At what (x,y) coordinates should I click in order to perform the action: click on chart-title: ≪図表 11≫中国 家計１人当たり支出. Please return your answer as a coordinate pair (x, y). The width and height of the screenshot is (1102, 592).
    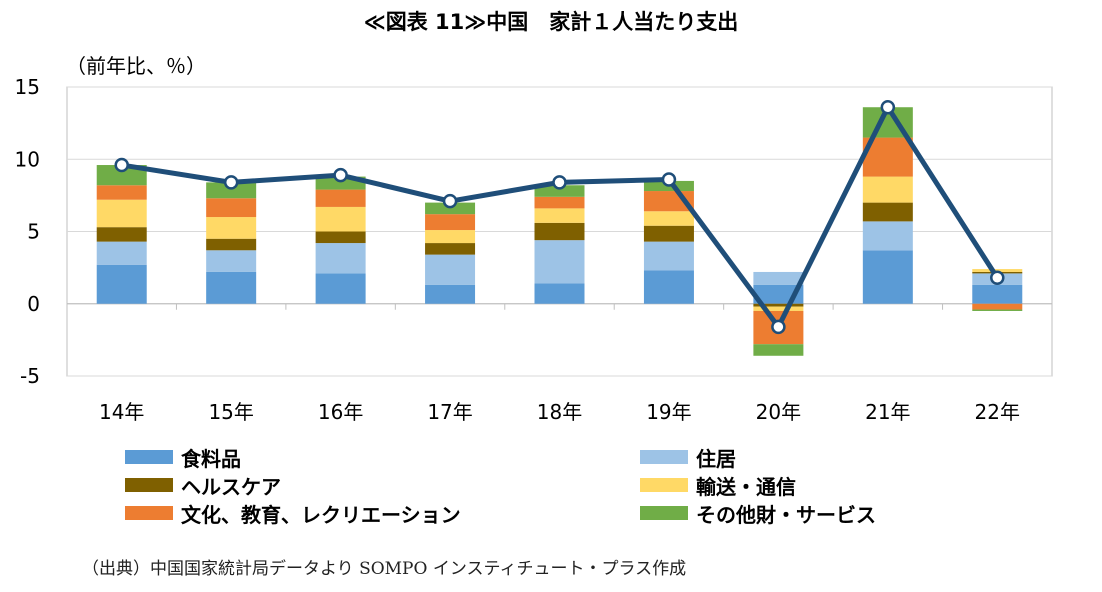
    Looking at the image, I should click on (551, 22).